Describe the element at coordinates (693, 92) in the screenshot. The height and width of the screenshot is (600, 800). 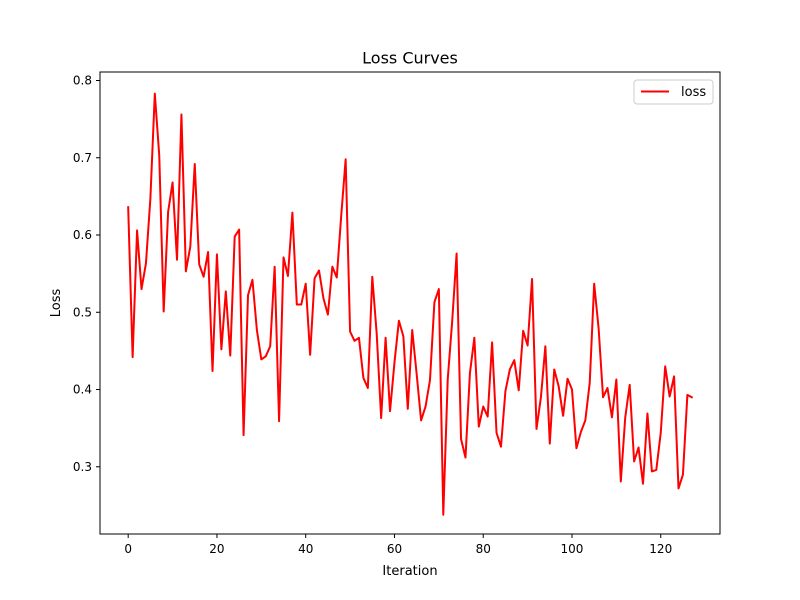
I see `legend-label-loss: loss` at that location.